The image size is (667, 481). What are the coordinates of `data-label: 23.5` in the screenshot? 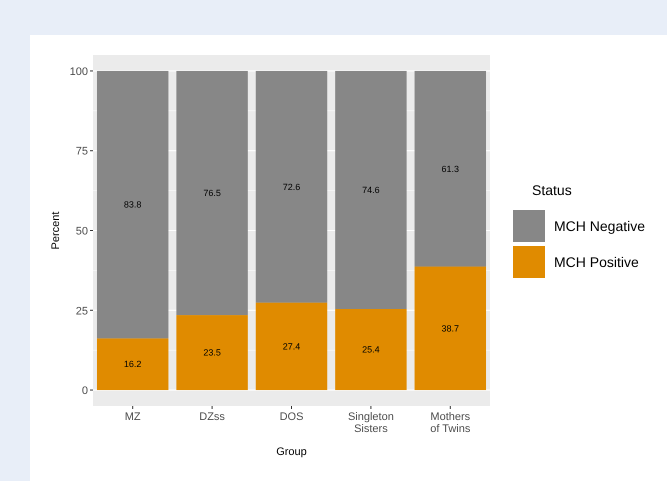 It's located at (212, 353).